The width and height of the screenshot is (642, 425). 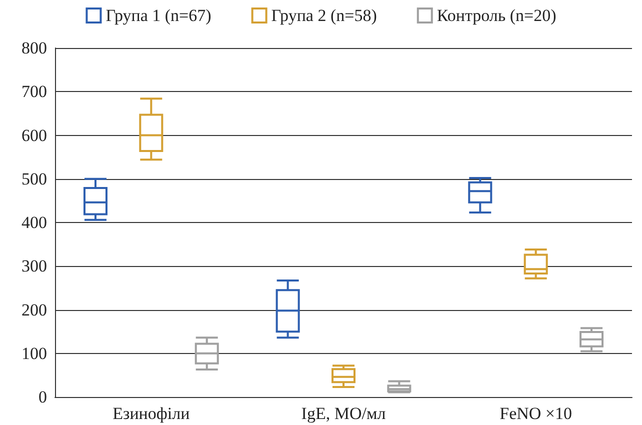 I want to click on y-tick-label: 800, so click(x=34, y=48).